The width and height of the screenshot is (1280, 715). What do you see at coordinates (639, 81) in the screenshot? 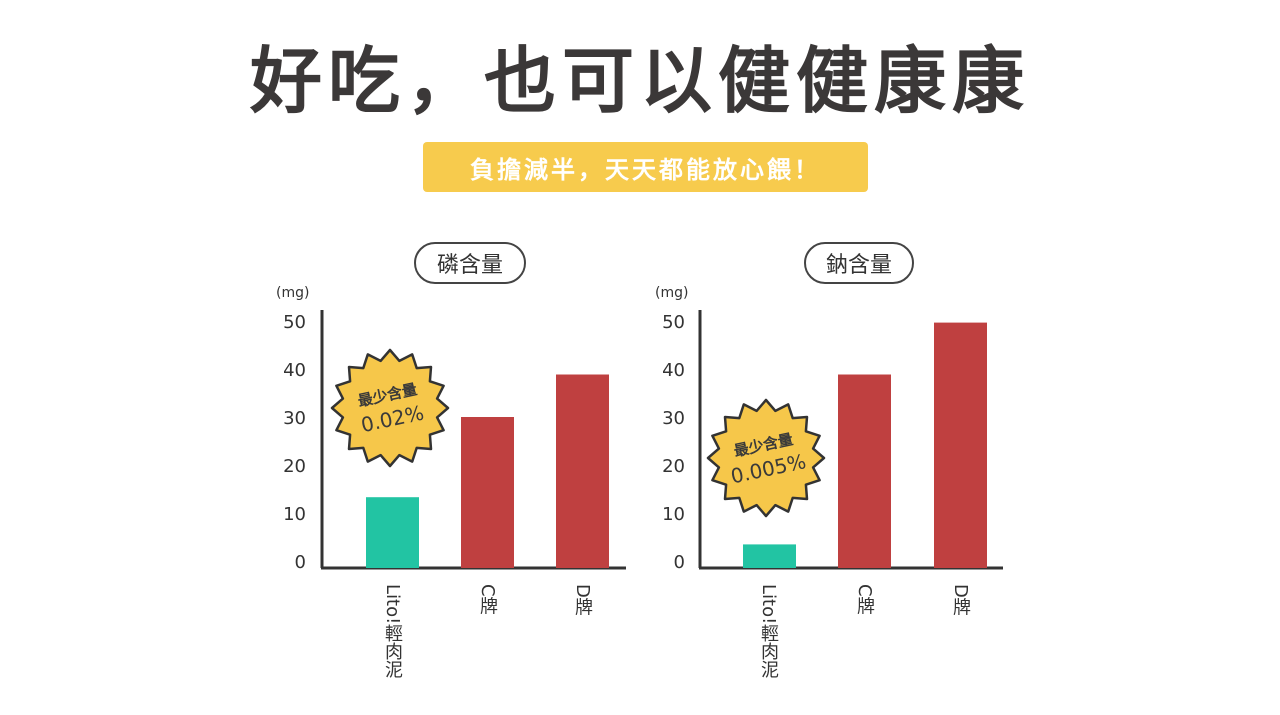
I see `page-title: 好吃，也可以健健康康` at bounding box center [639, 81].